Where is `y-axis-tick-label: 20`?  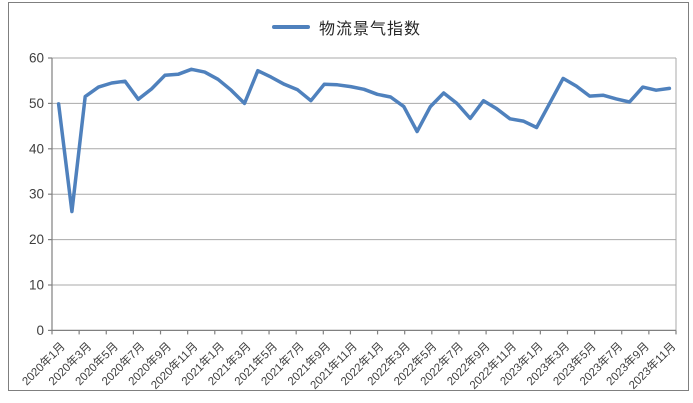 y-axis-tick-label: 20 is located at coordinates (36, 239).